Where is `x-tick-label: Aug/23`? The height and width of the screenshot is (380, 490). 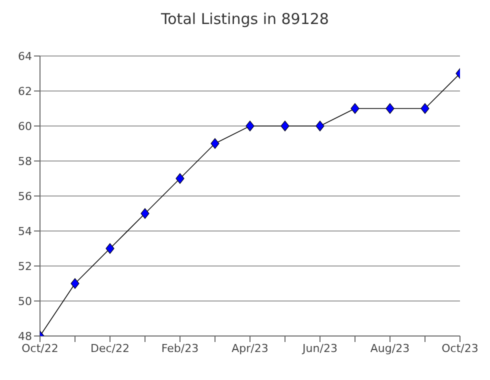
x-tick-label: Aug/23 is located at coordinates (390, 348).